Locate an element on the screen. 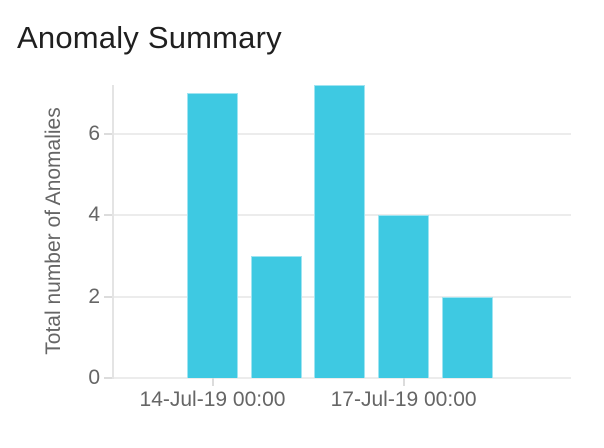  y-tick-label: 2 is located at coordinates (94, 296).